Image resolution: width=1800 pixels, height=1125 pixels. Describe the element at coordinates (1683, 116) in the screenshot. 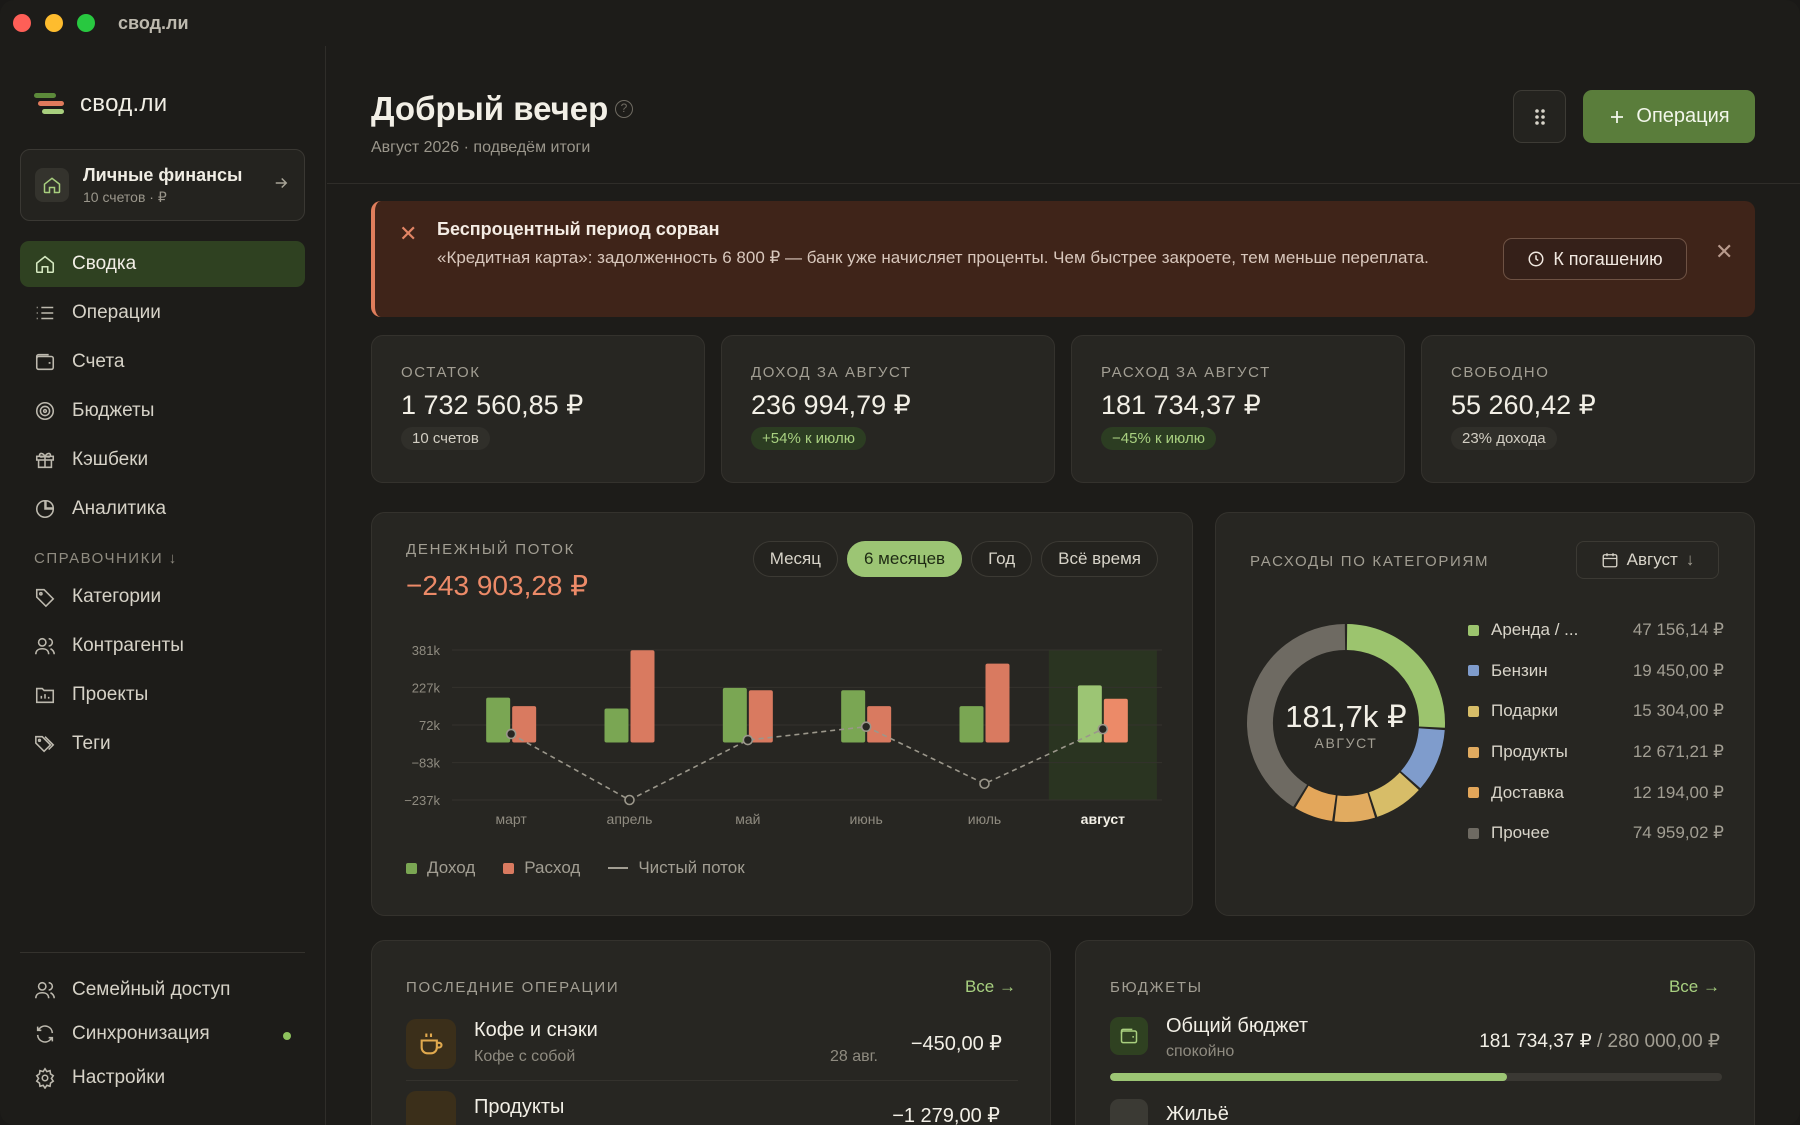

I see `add-operation-label: Операция` at that location.